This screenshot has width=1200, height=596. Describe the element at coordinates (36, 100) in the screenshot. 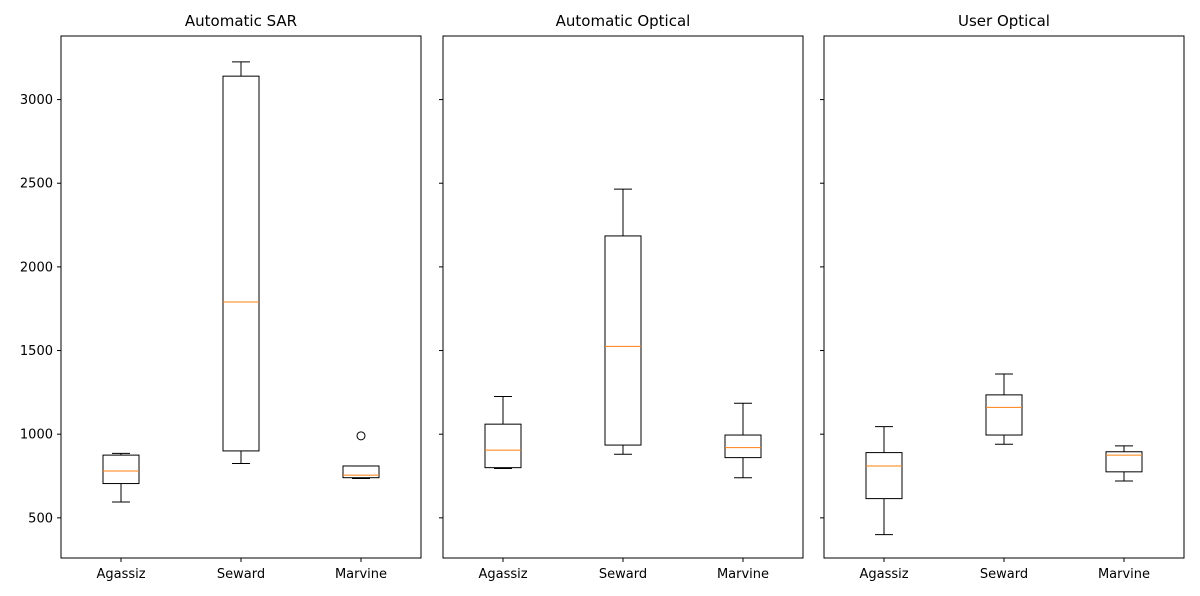

I see `y-tick-label: 3000` at that location.